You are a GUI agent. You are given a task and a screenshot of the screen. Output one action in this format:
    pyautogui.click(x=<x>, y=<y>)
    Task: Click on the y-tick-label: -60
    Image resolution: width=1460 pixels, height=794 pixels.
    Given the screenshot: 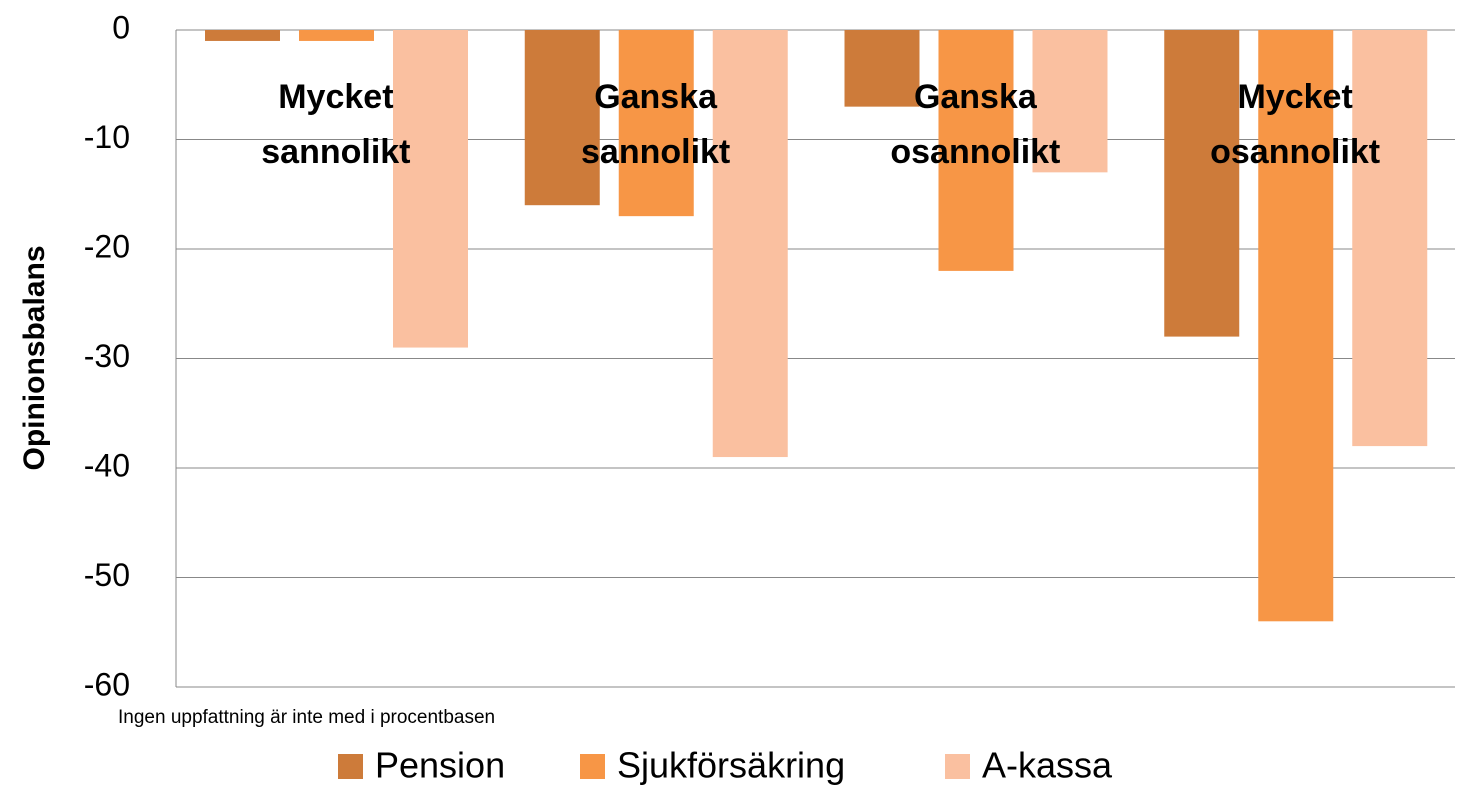 What is the action you would take?
    pyautogui.click(x=107, y=684)
    